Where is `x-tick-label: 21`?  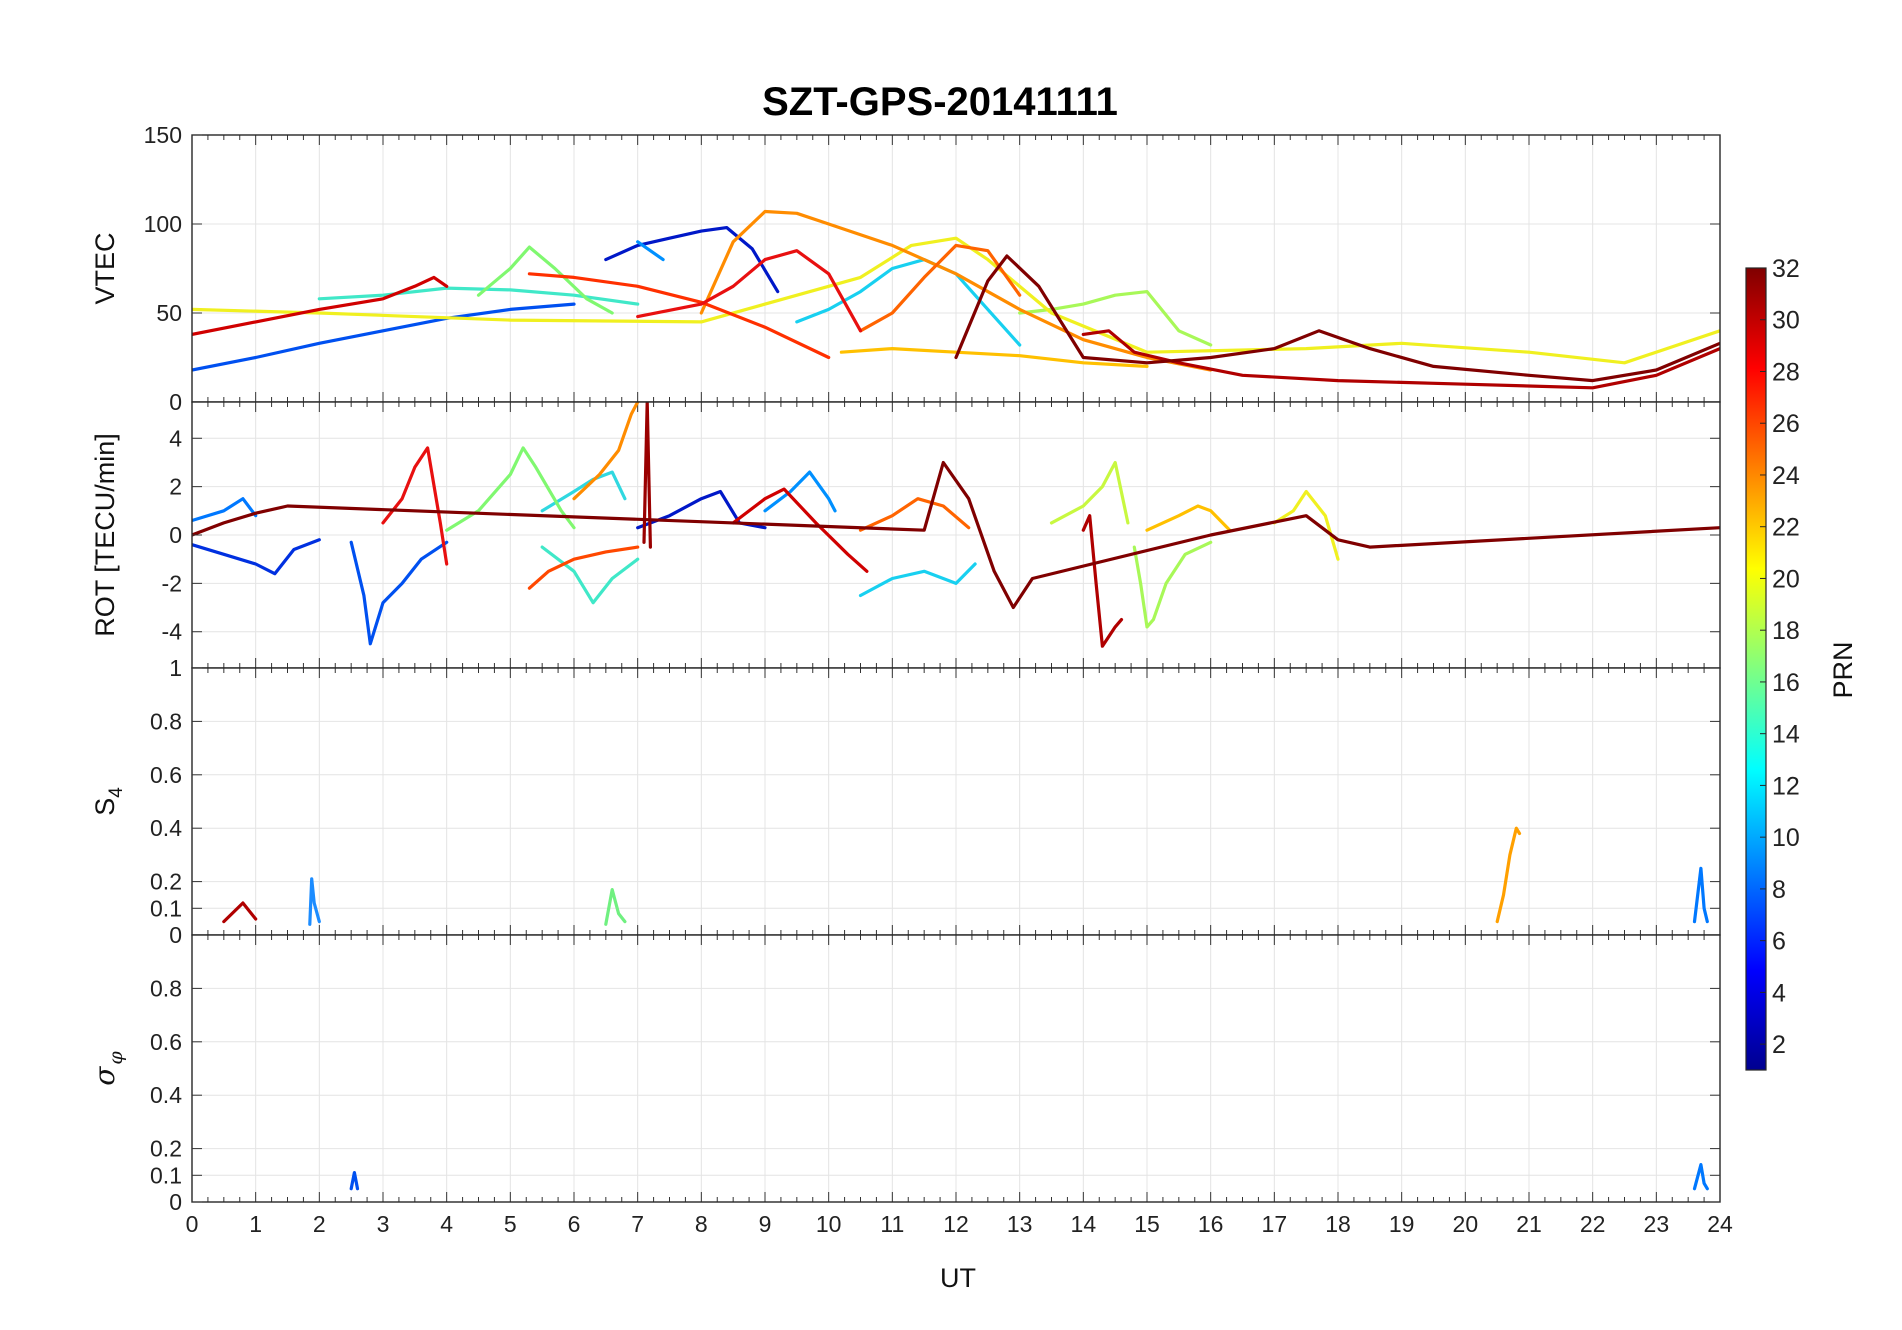 x-tick-label: 21 is located at coordinates (1529, 1224).